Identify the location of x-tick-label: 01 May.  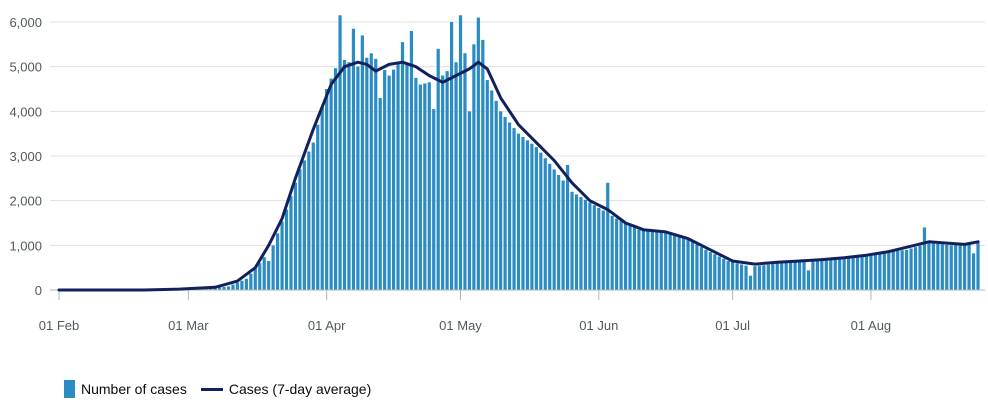
(460, 325).